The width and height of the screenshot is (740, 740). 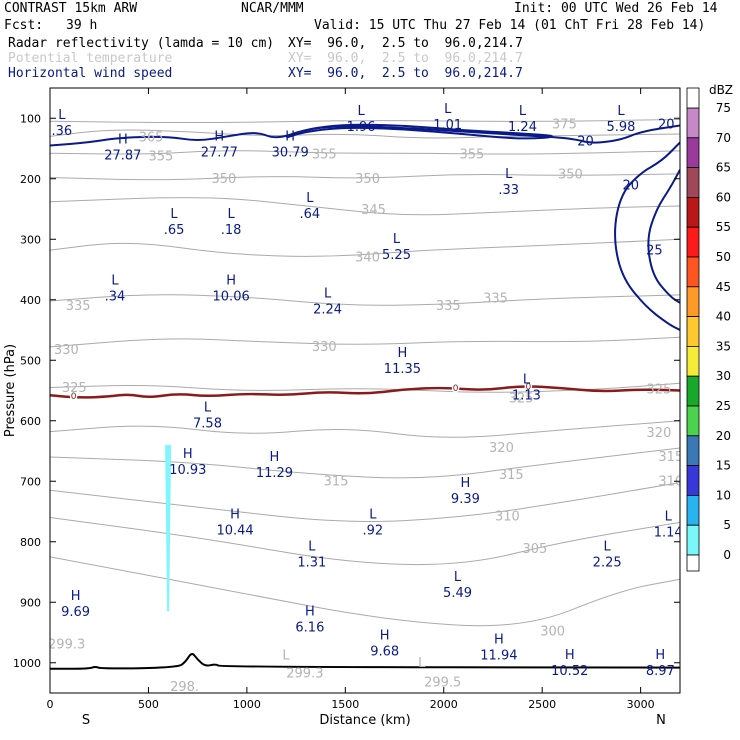 I want to click on field-wind-name: Horizontal wind speed, so click(x=90, y=73).